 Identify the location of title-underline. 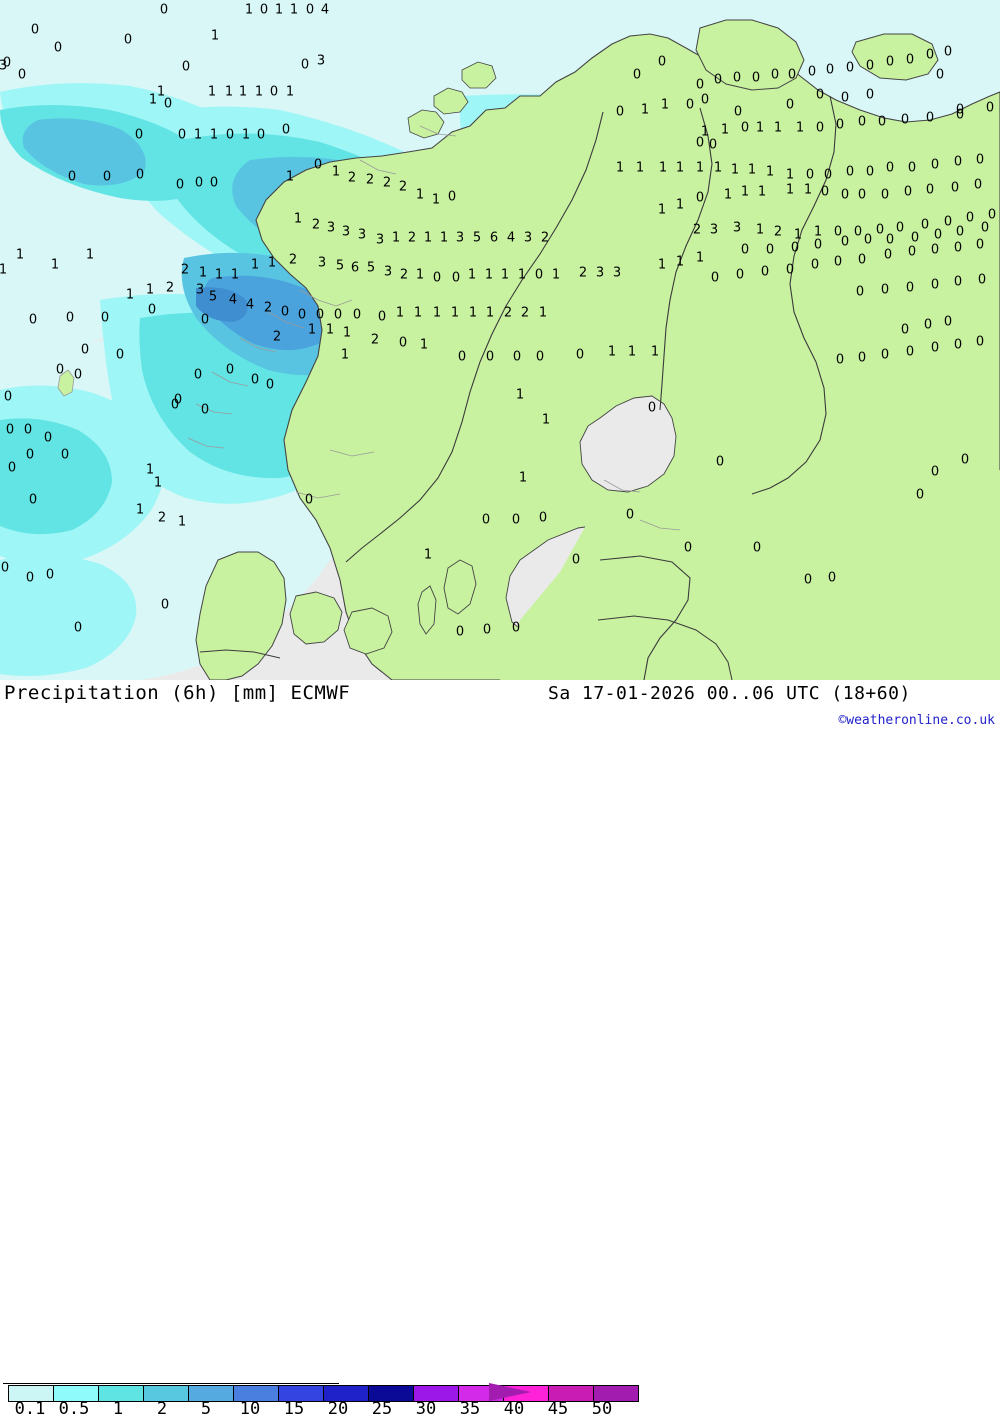
(171, 1383).